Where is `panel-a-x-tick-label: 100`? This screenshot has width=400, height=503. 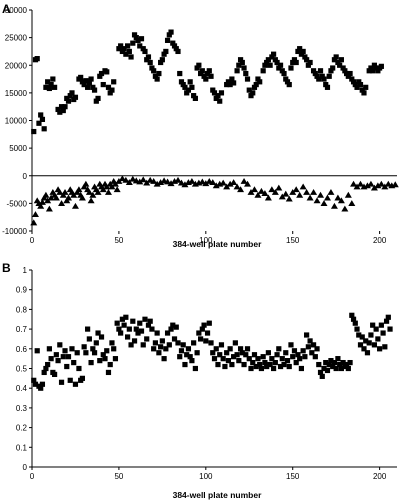
panel-a-x-tick-label: 100 is located at coordinates (206, 240).